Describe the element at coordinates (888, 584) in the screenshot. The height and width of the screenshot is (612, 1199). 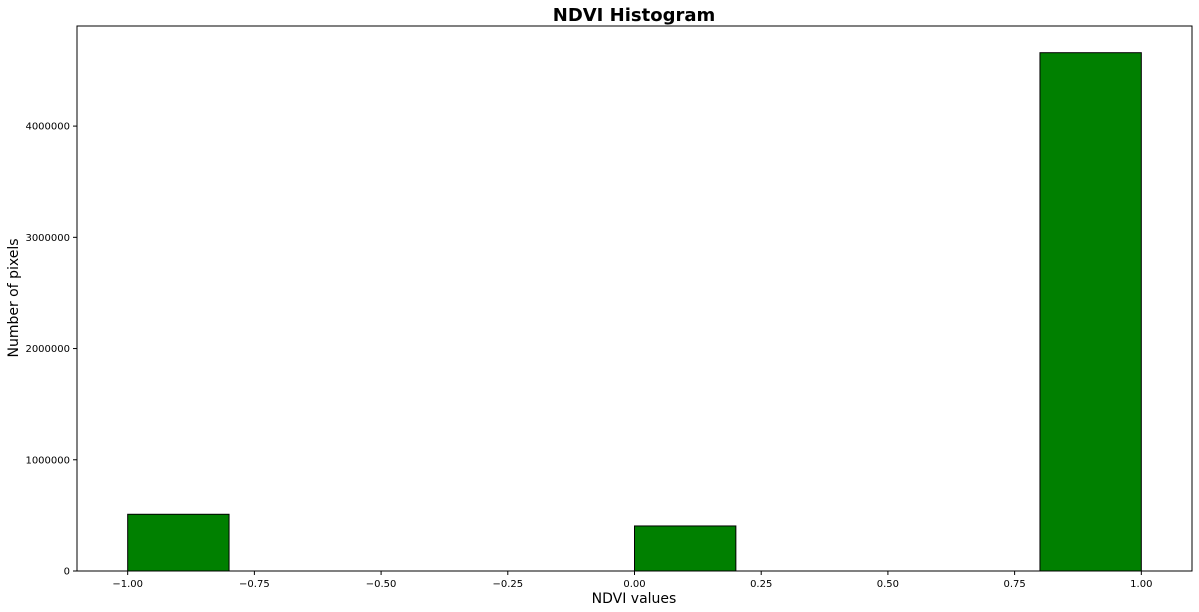
I see `x-tick-label: 0.50` at that location.